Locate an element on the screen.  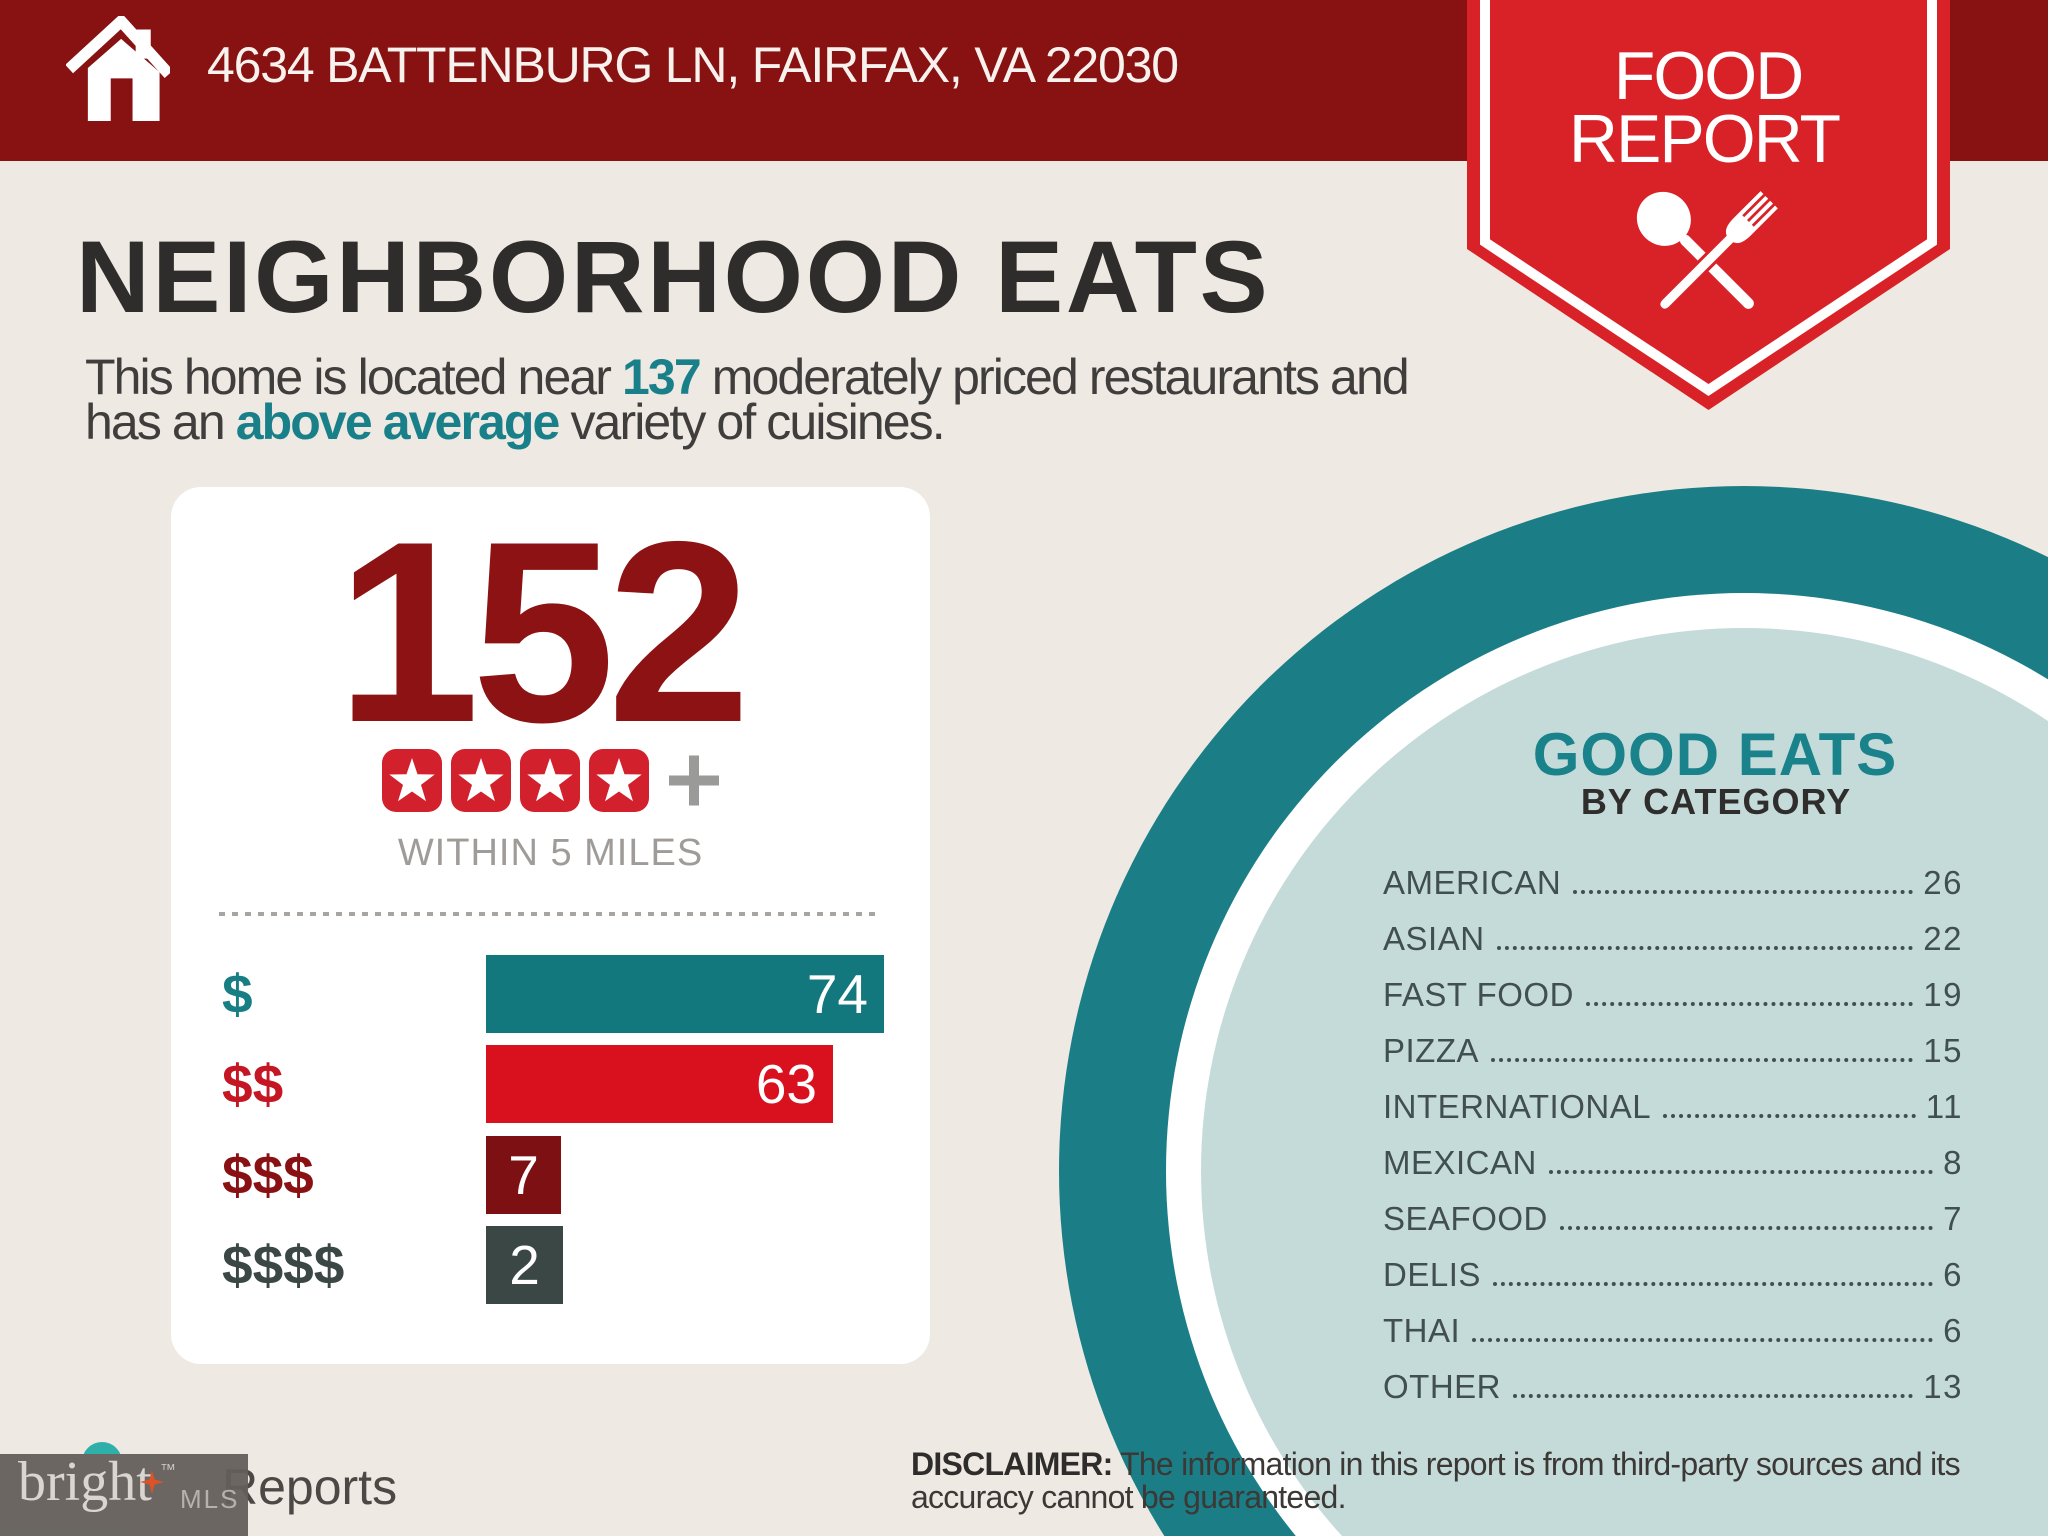
svg-text: FOOD is located at coordinates (1708, 76).